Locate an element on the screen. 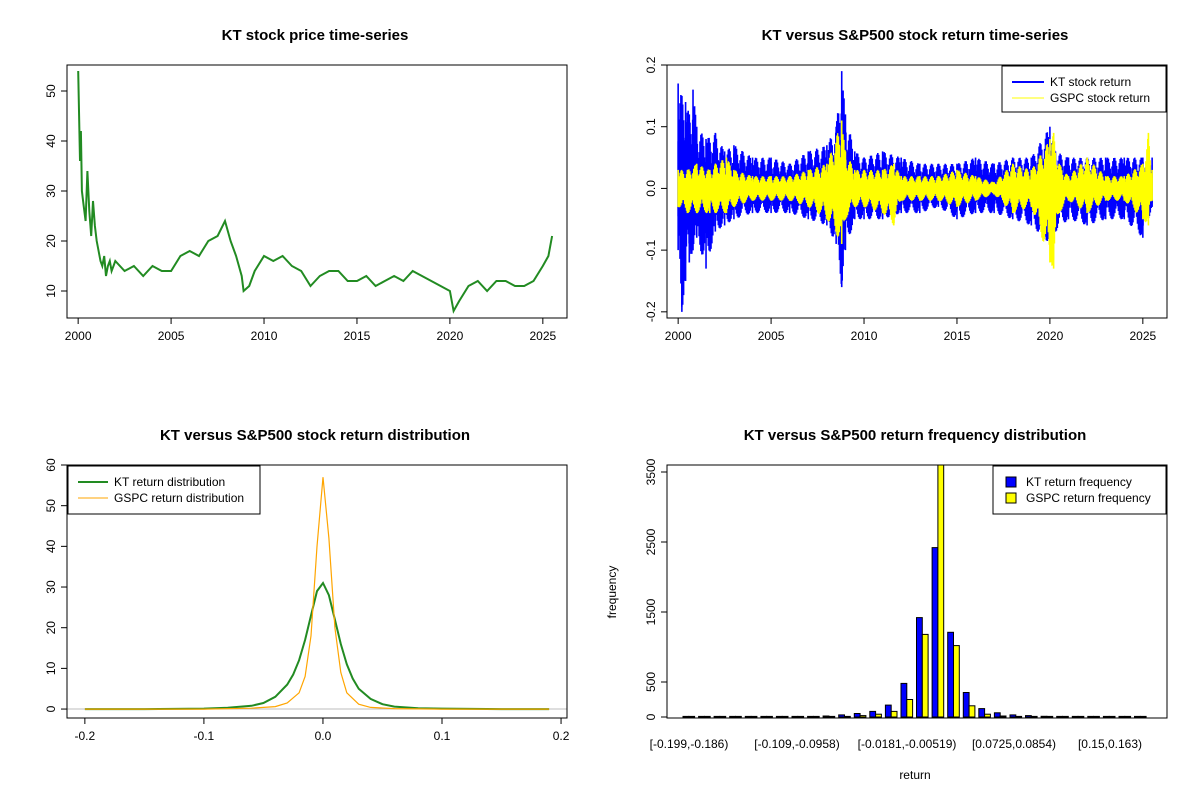 The height and width of the screenshot is (800, 1200). return-series-x-tick-label: 2020 is located at coordinates (1050, 336).